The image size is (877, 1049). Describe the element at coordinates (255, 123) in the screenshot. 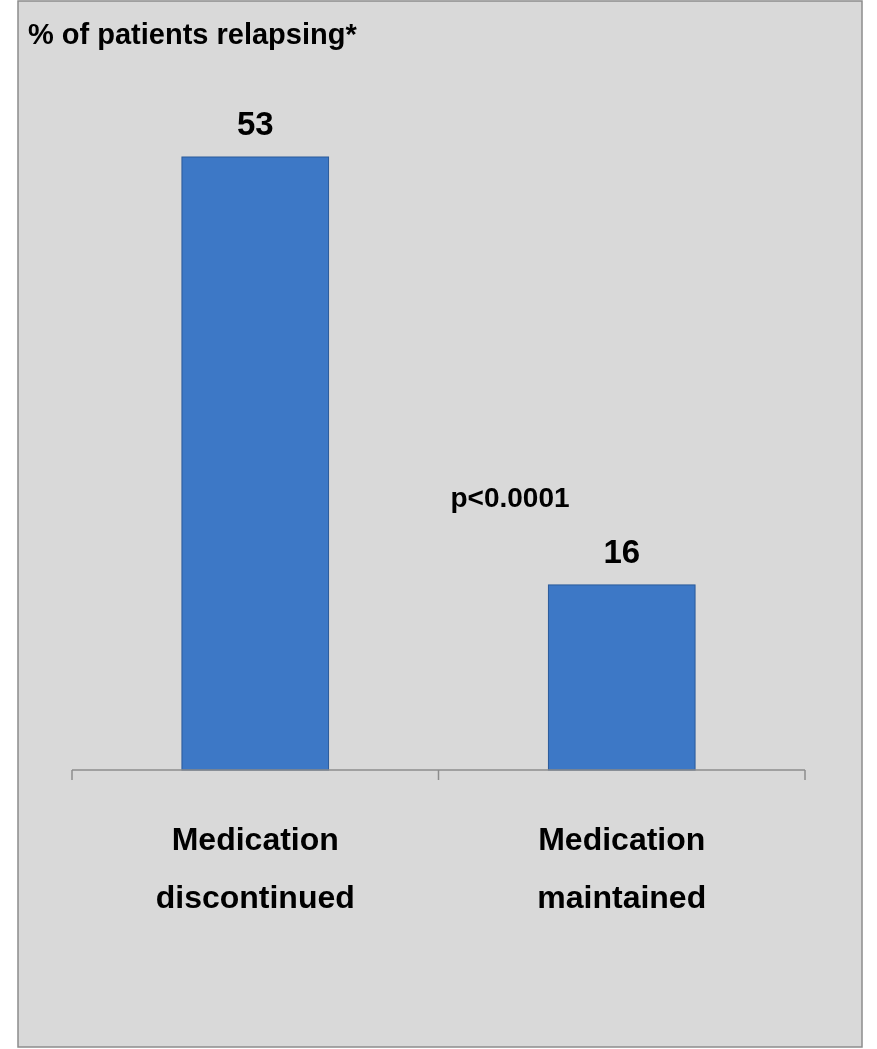

I see `data-label: 53` at that location.